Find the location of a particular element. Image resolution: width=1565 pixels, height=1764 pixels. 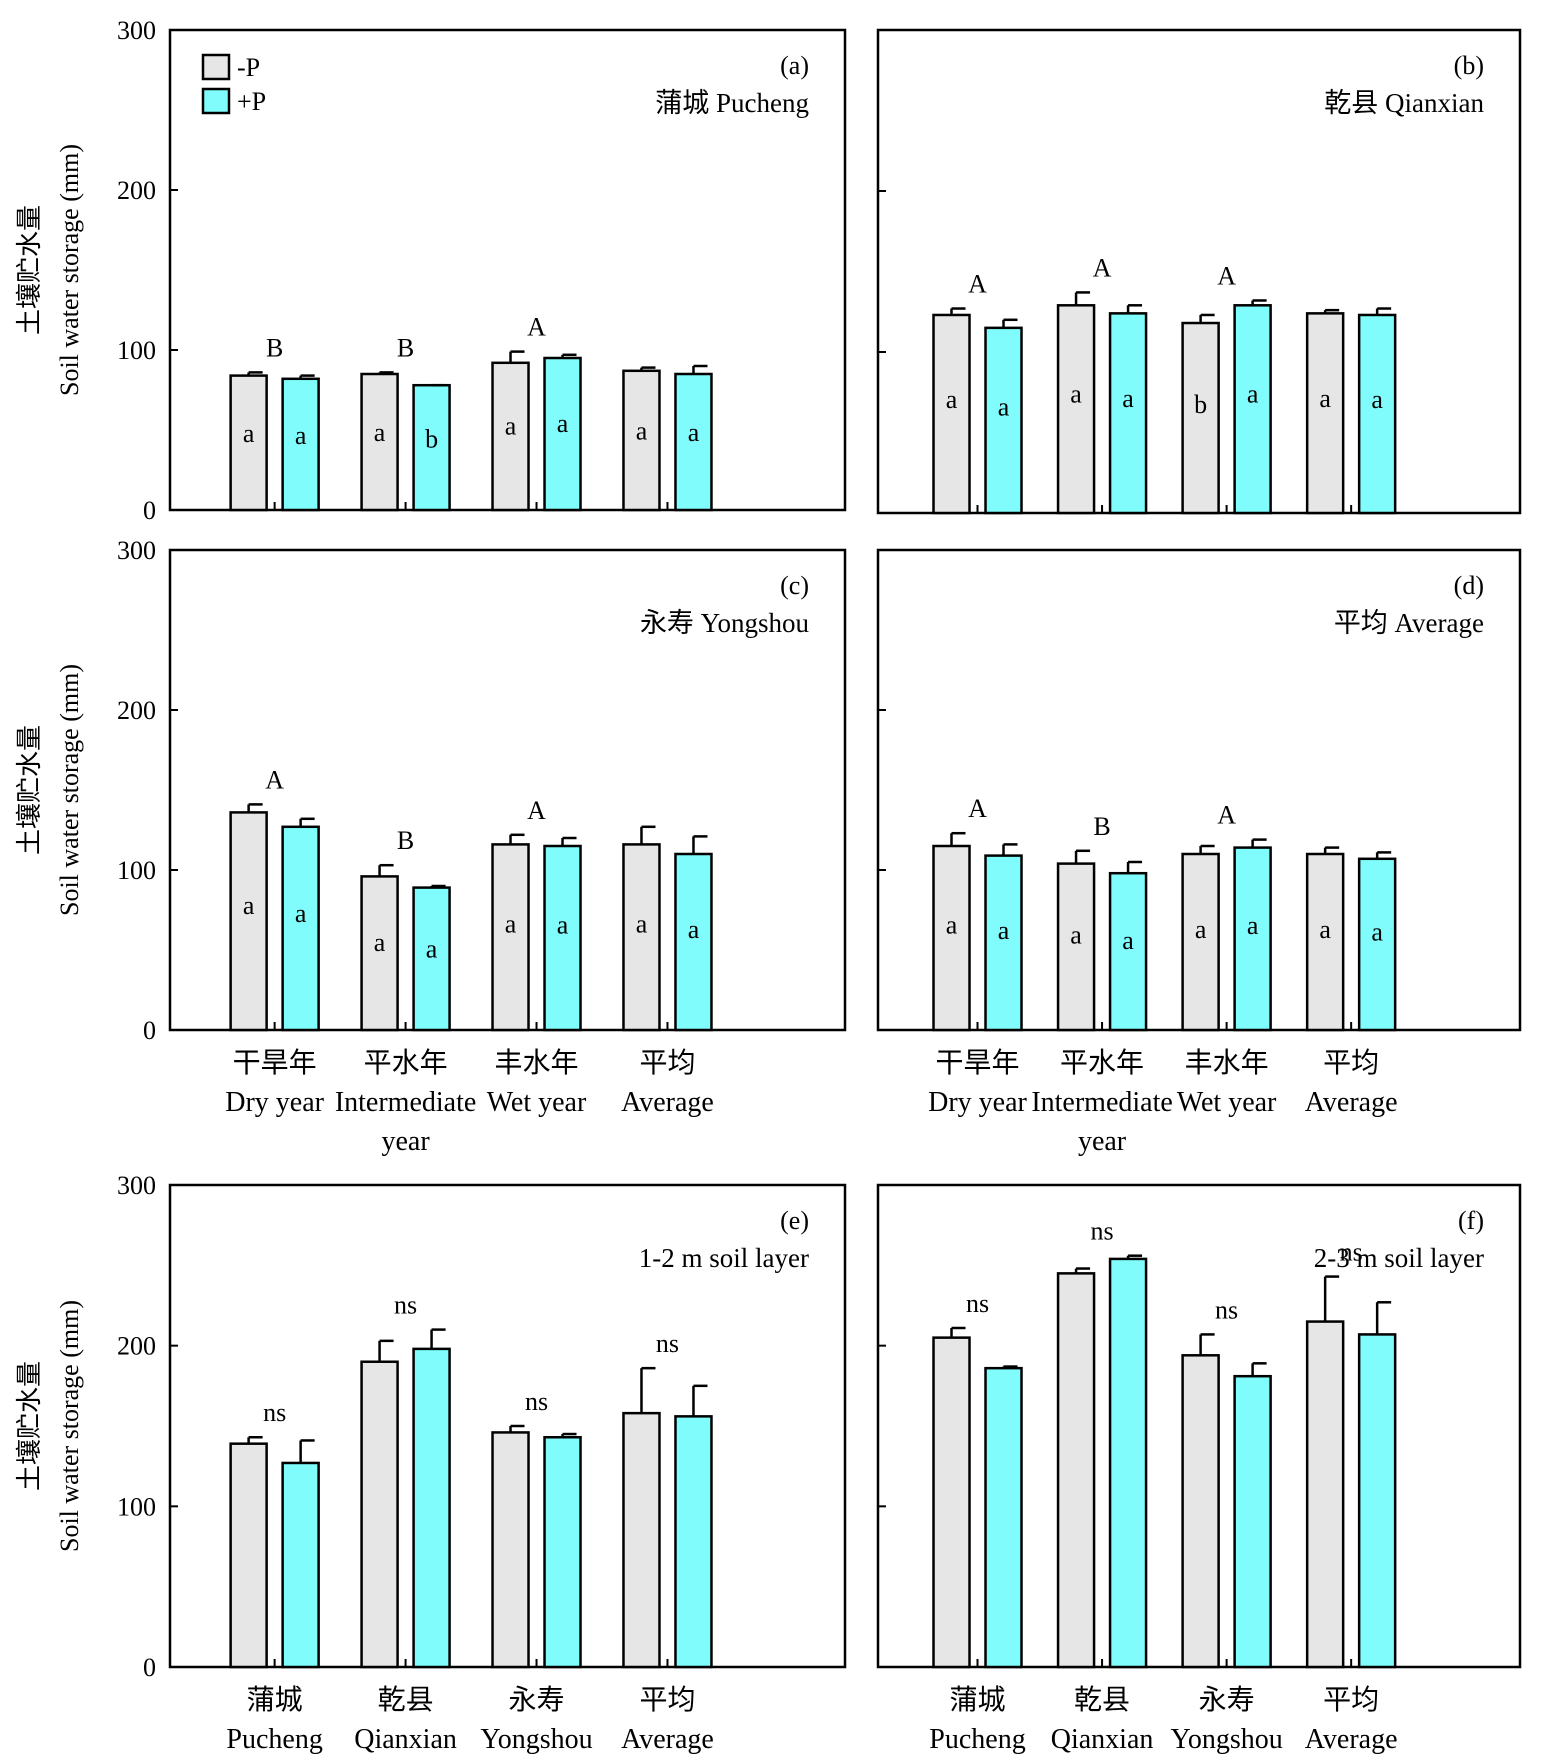

legend-label: +P is located at coordinates (251, 101).